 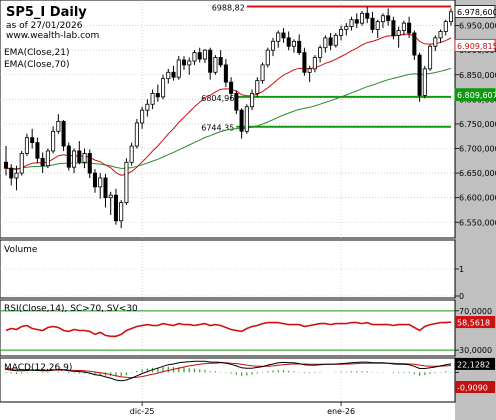 What do you see at coordinates (217, 128) in the screenshot?
I see `level-label: 6744,35` at bounding box center [217, 128].